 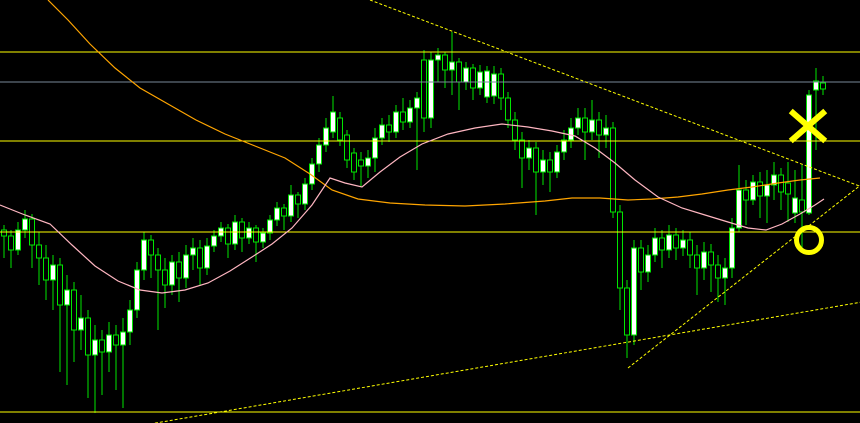 I want to click on x-mark, so click(x=808, y=126).